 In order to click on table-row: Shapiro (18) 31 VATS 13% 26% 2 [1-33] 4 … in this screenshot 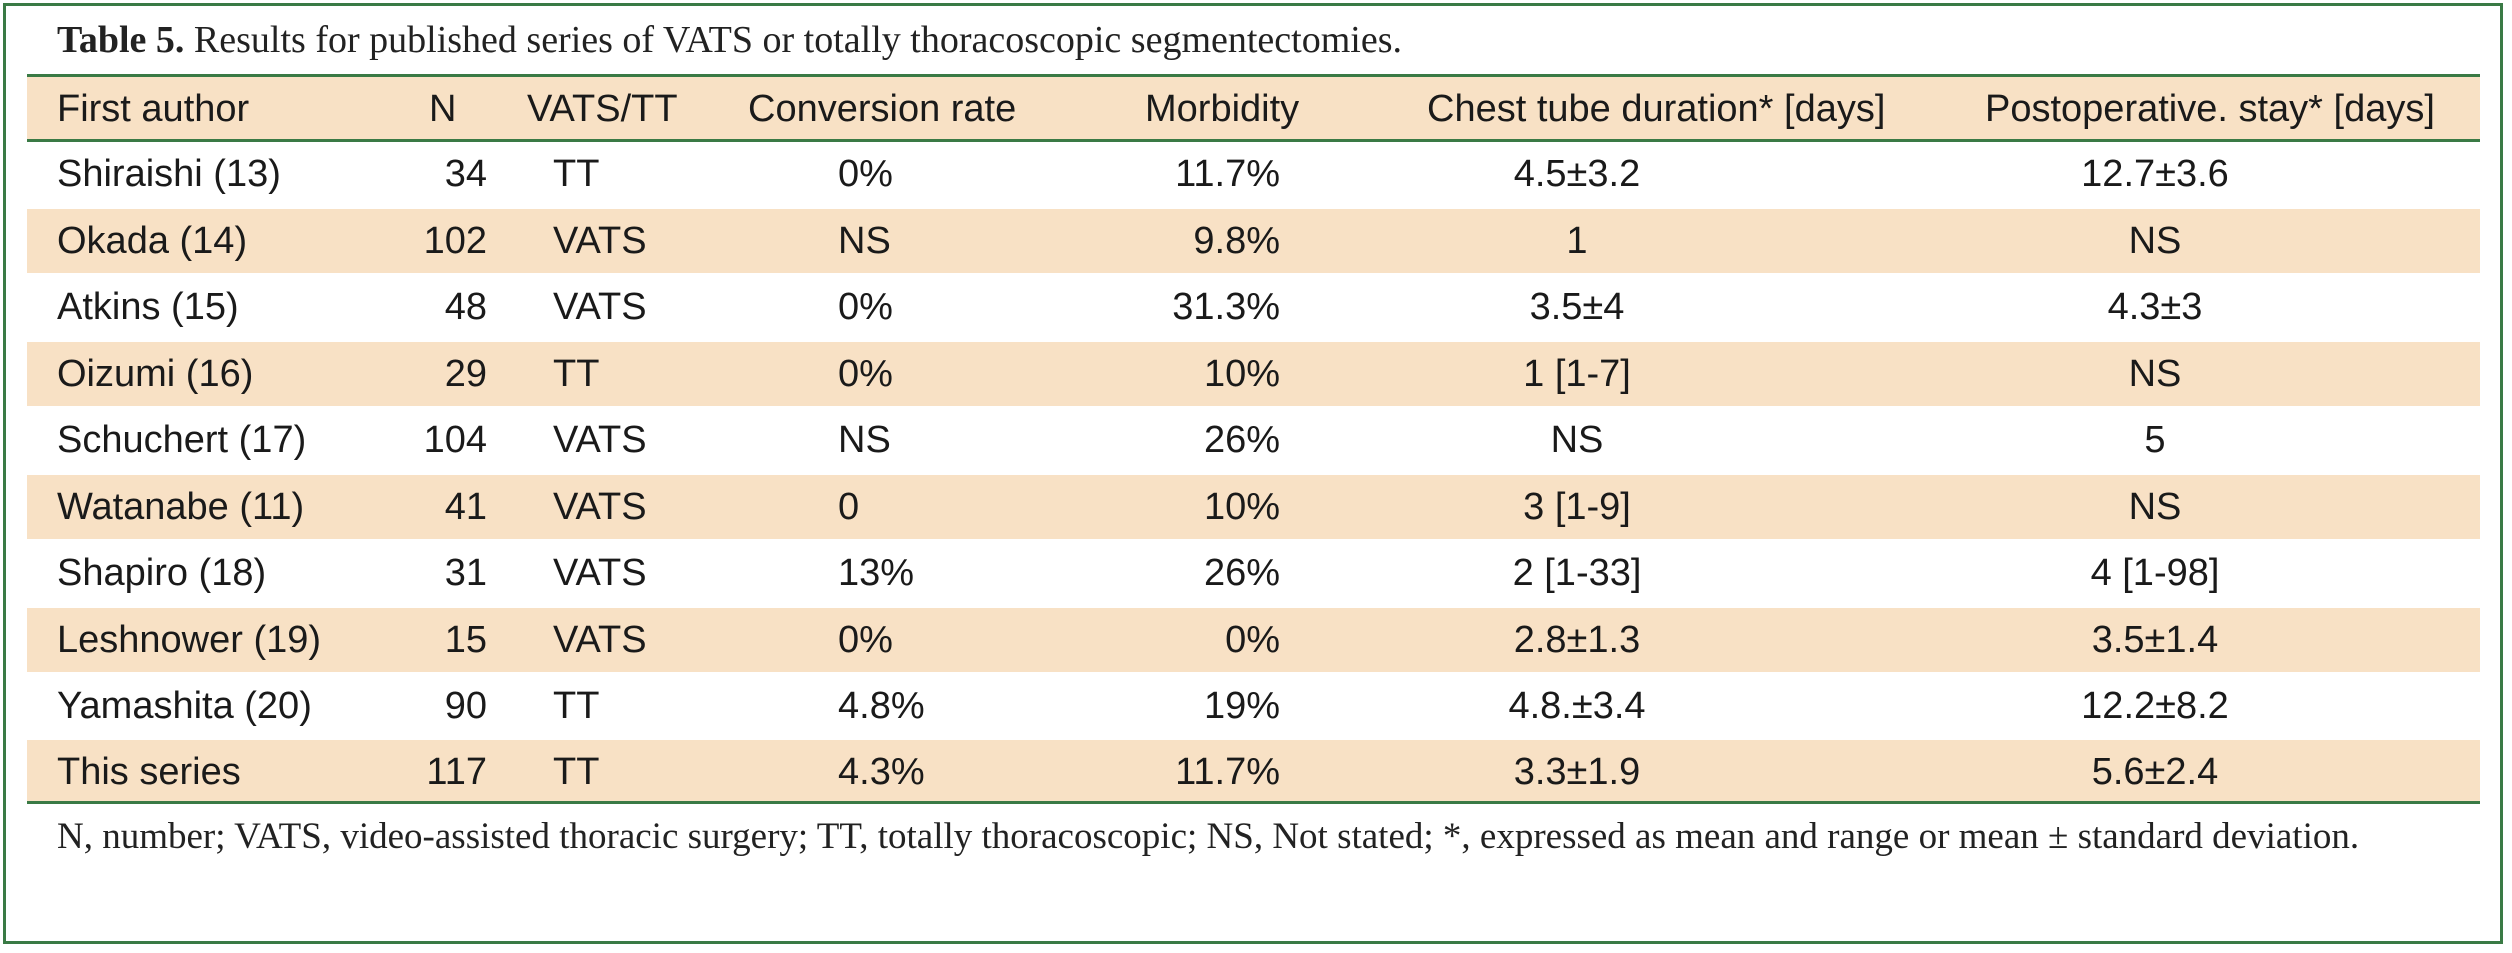, I will do `click(1253, 573)`.